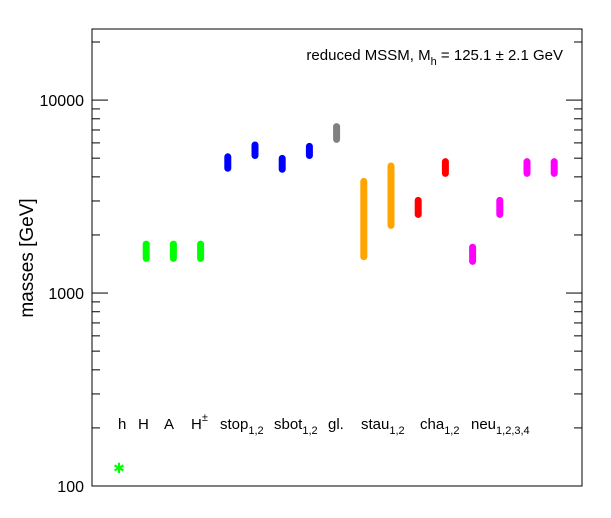 This screenshot has width=611, height=518. Describe the element at coordinates (234, 424) in the screenshot. I see `stop-label-text: stop` at that location.